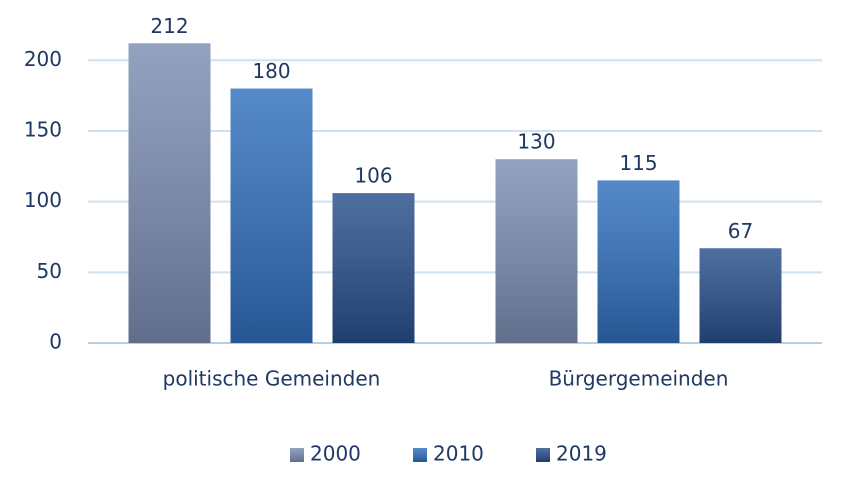 The image size is (856, 481). I want to click on legend-label: 2010, so click(458, 454).